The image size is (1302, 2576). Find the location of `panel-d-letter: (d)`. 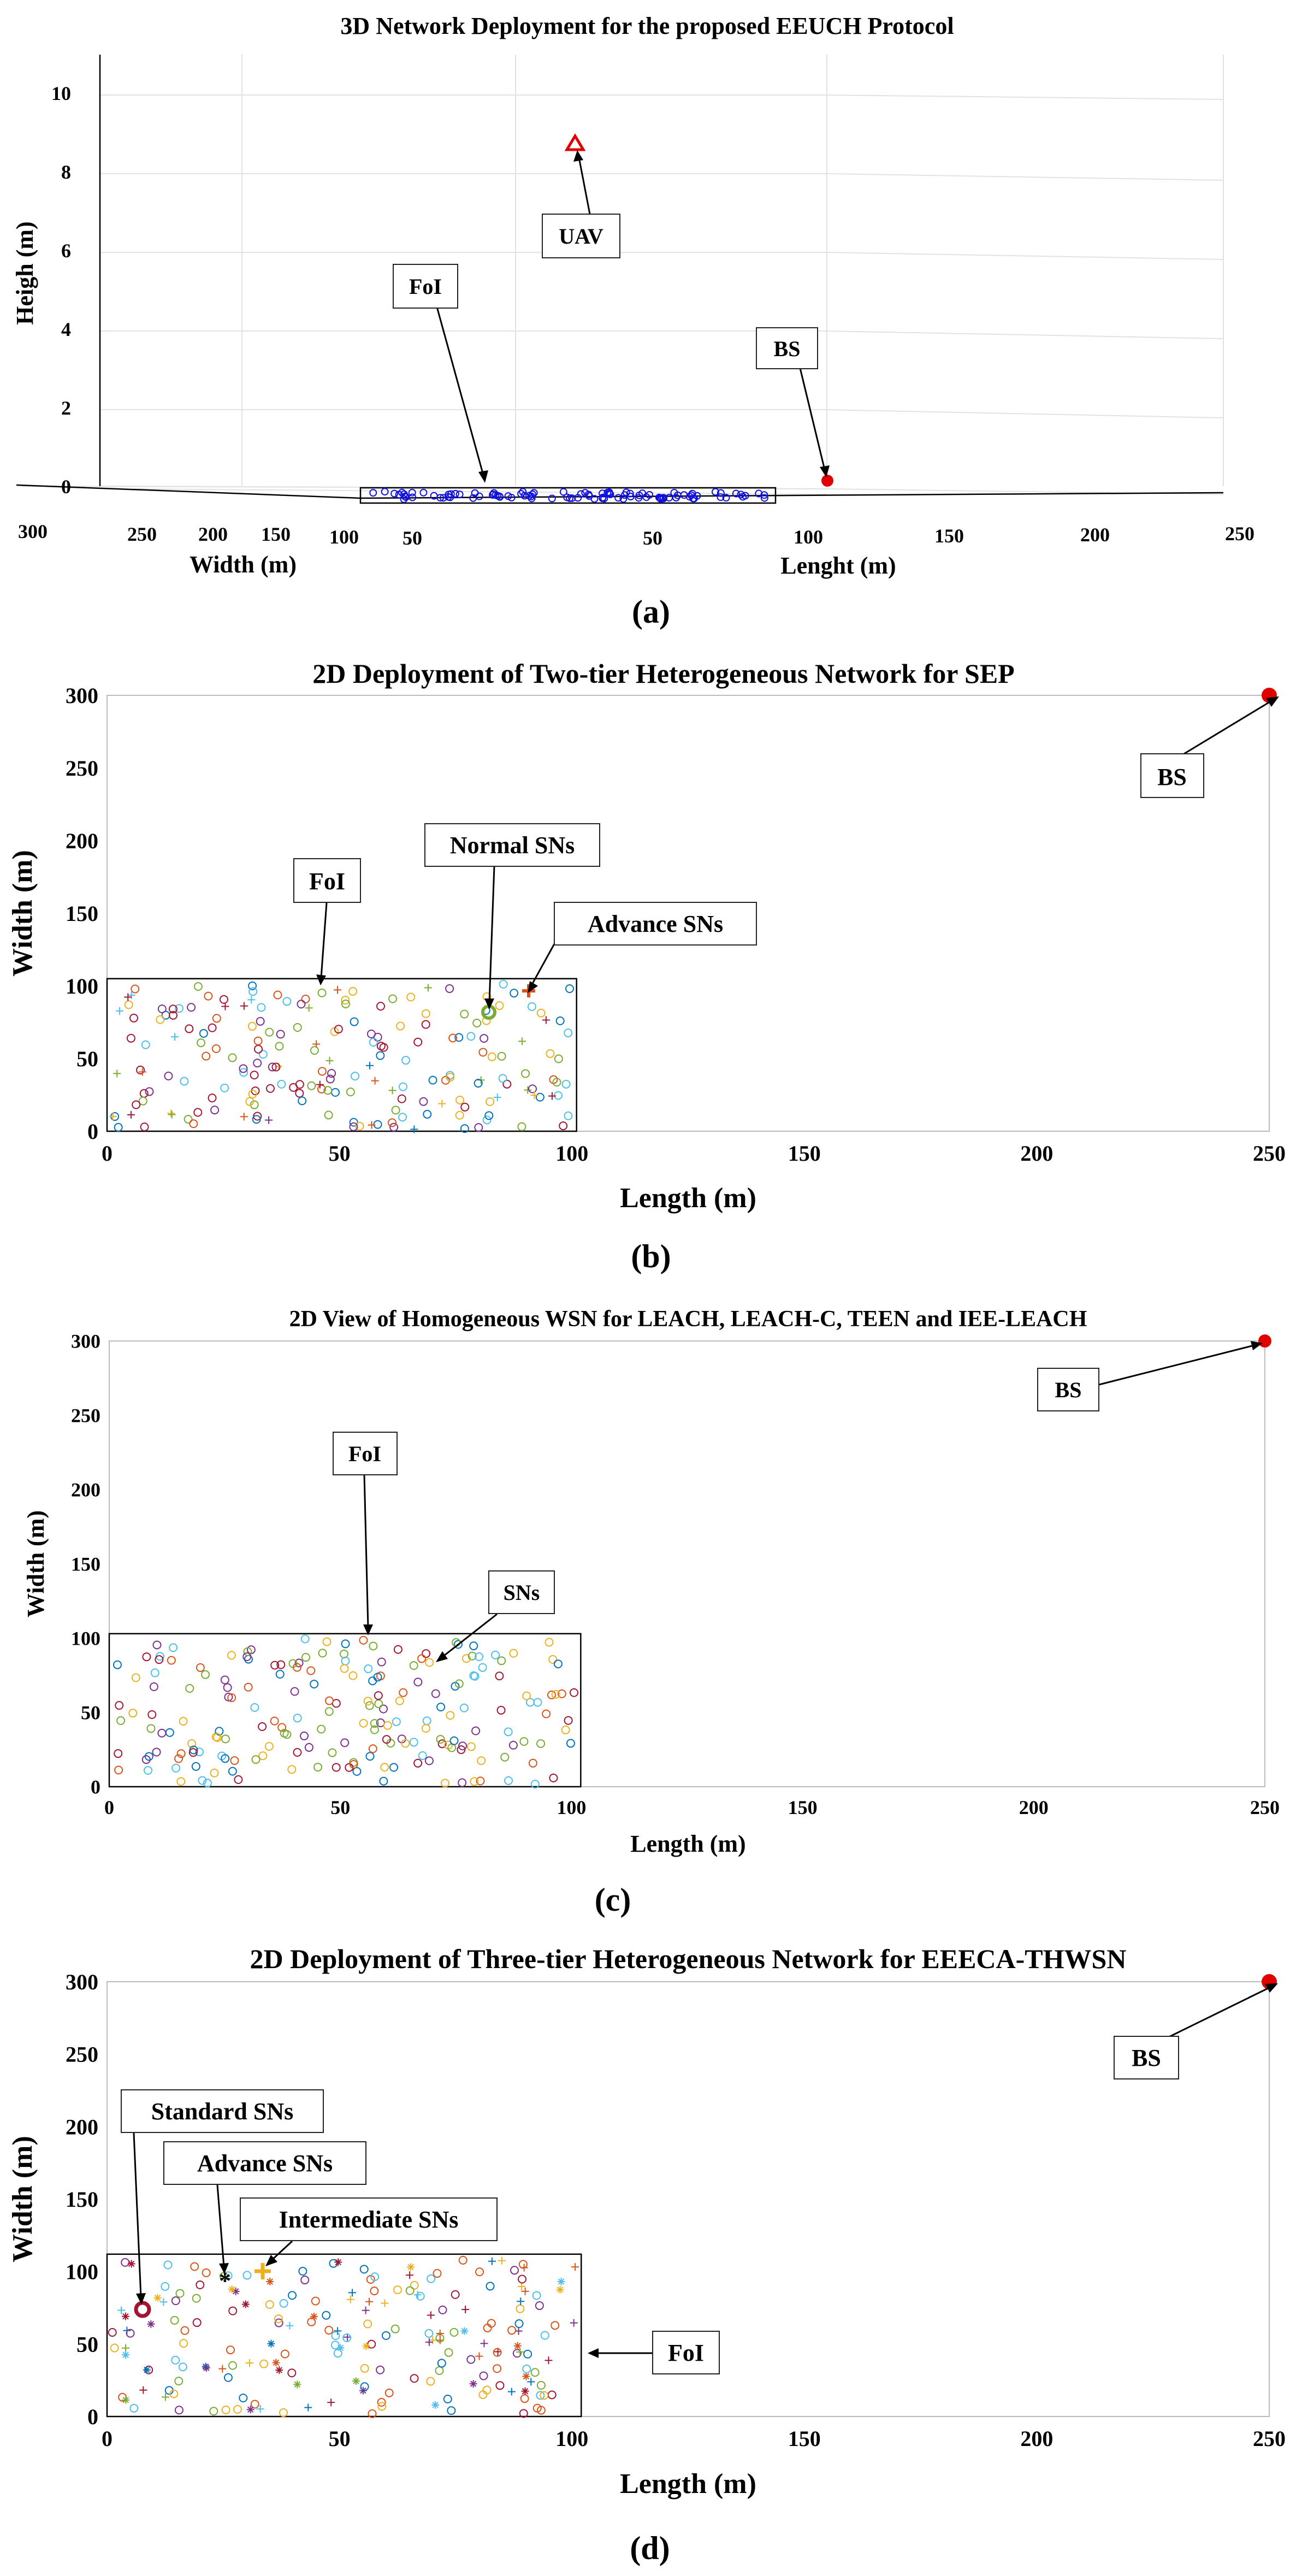

panel-d-letter: (d) is located at coordinates (650, 2548).